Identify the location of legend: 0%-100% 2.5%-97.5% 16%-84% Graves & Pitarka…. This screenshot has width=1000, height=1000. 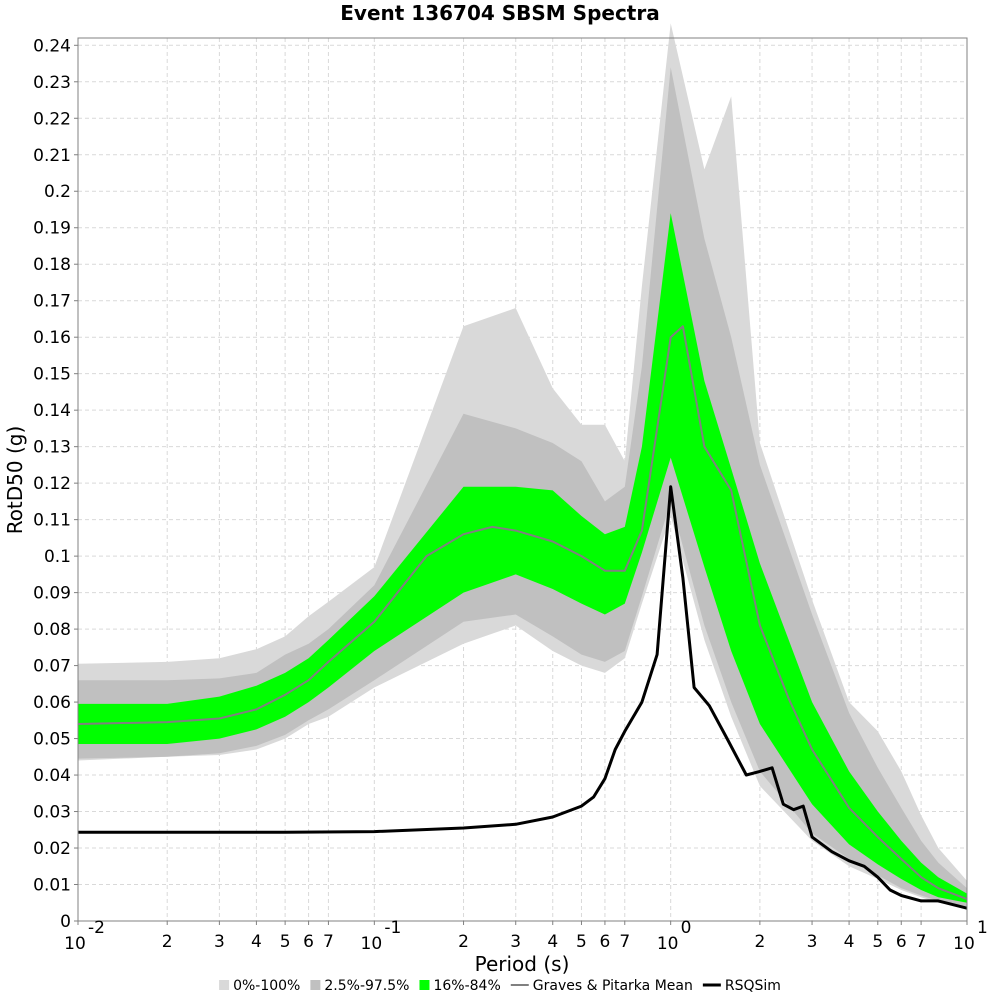
(500, 986).